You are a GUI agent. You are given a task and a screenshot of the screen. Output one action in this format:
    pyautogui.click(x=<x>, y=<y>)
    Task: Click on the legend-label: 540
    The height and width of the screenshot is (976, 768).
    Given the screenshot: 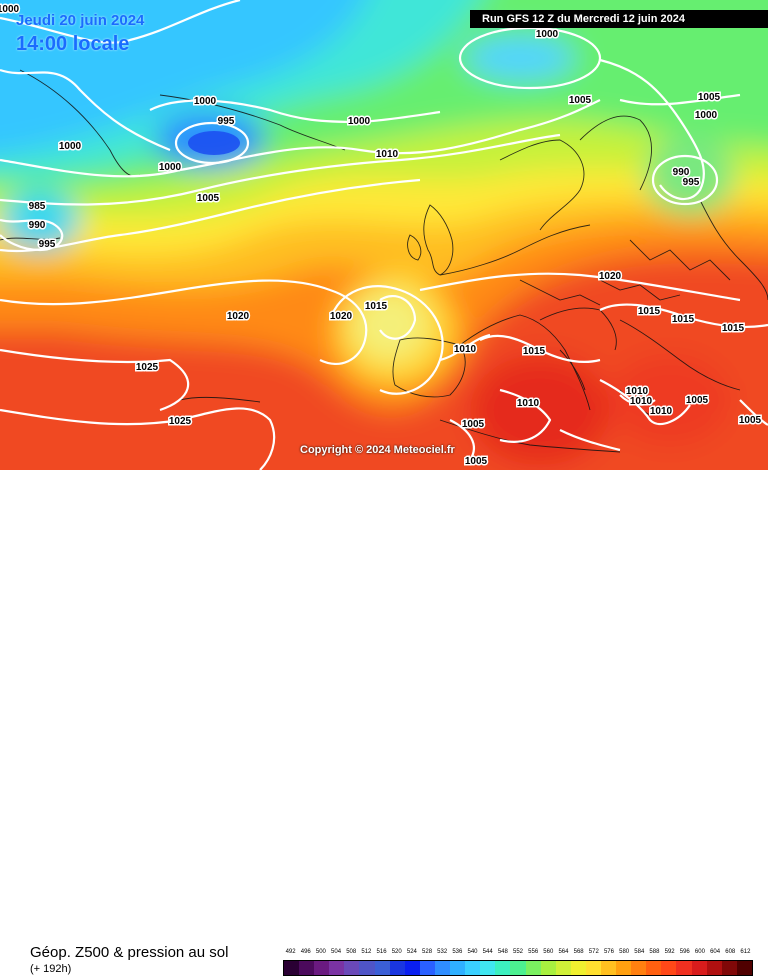 What is the action you would take?
    pyautogui.click(x=472, y=952)
    